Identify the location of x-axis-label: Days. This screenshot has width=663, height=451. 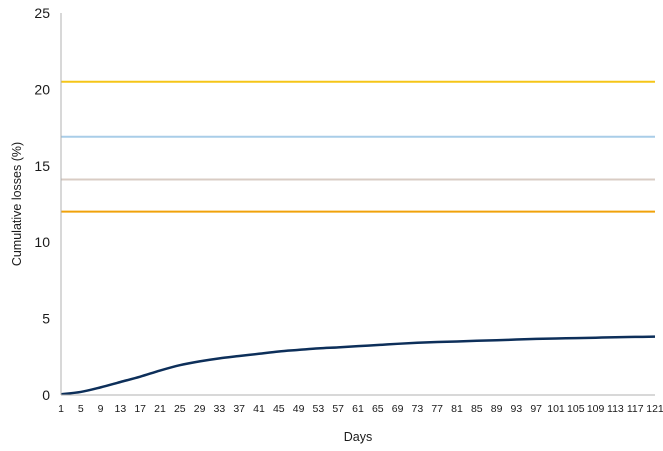
(358, 437).